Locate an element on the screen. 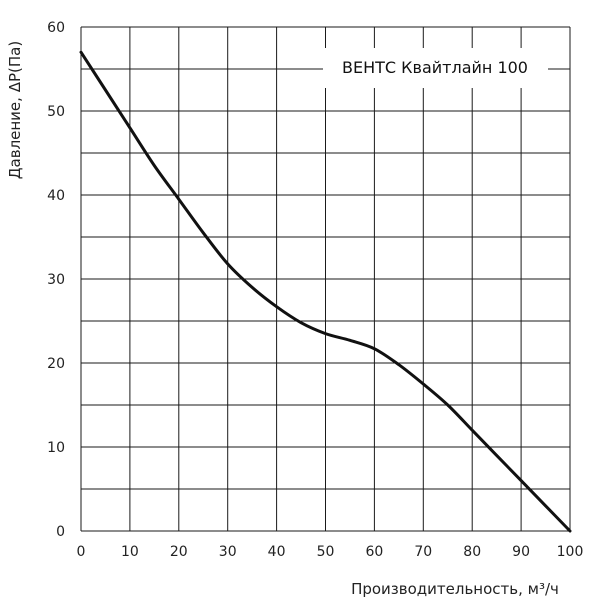  y-tick-label: 20 is located at coordinates (56, 364).